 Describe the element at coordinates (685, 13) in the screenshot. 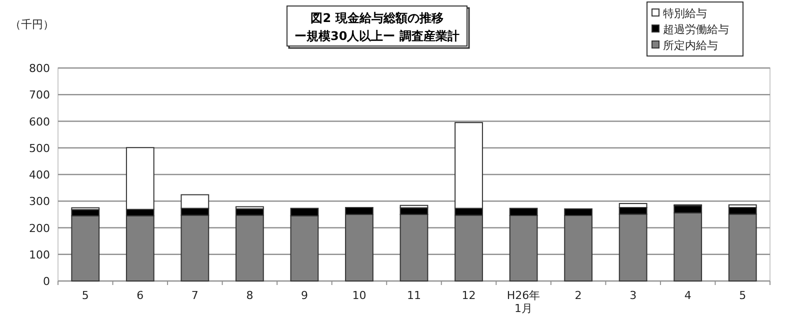

I see `legend-label: 特別給与` at that location.